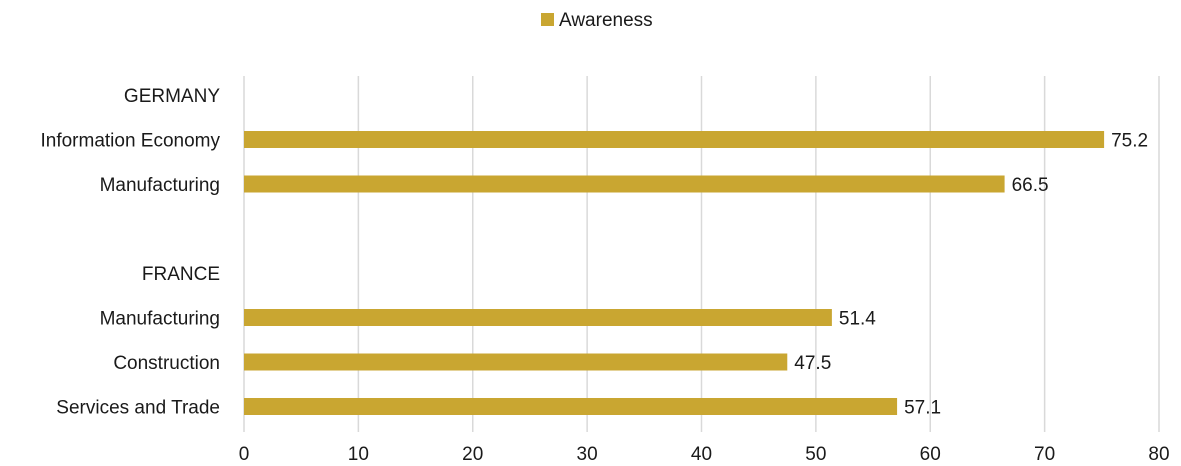 This screenshot has width=1181, height=466. I want to click on x-tick-label: 20, so click(472, 454).